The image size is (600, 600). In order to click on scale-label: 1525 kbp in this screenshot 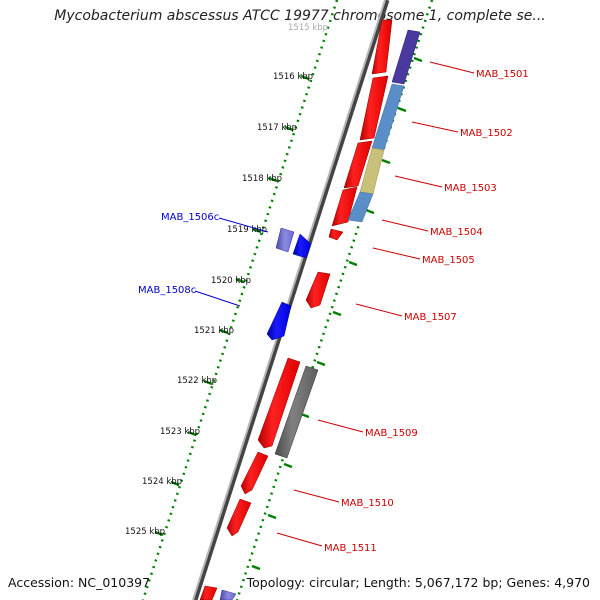, I will do `click(145, 532)`.